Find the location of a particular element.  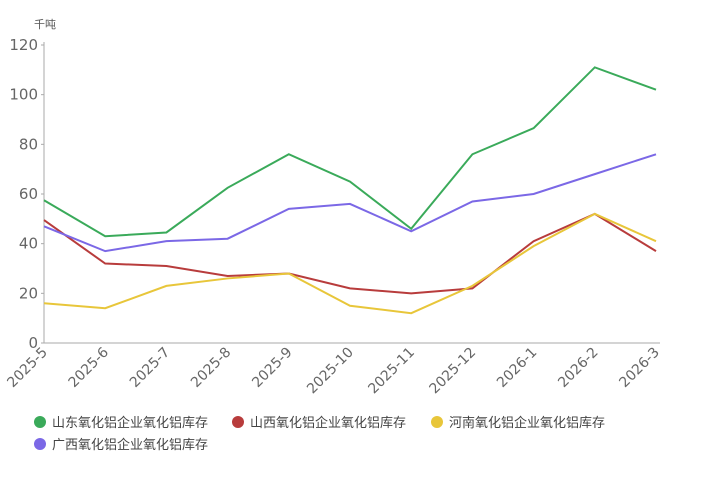

y-tick-label: 60 is located at coordinates (28, 194).